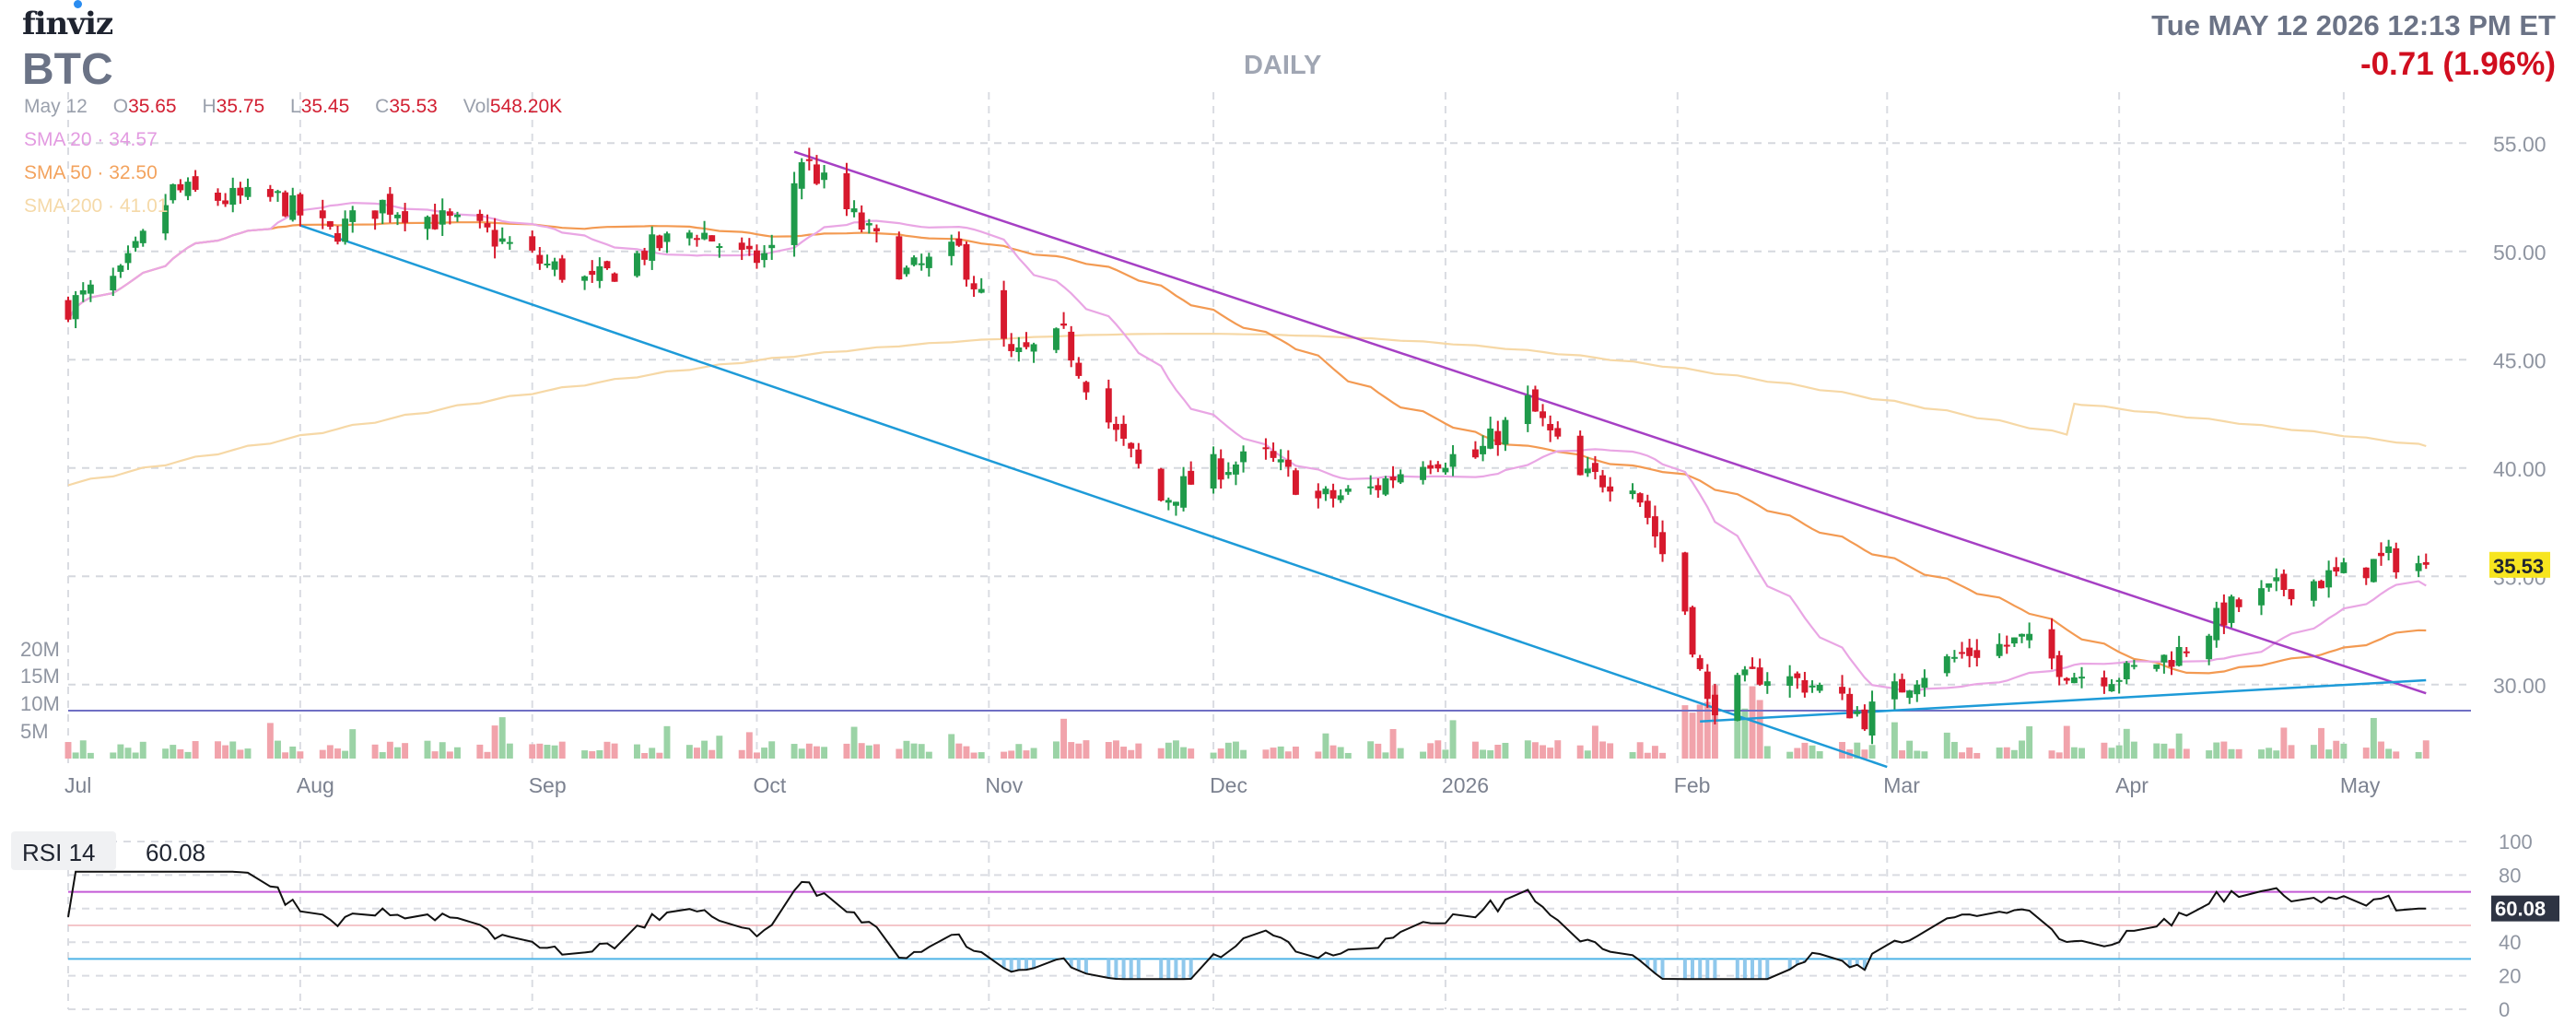  What do you see at coordinates (2520, 469) in the screenshot?
I see `price-tick-label: 40.00` at bounding box center [2520, 469].